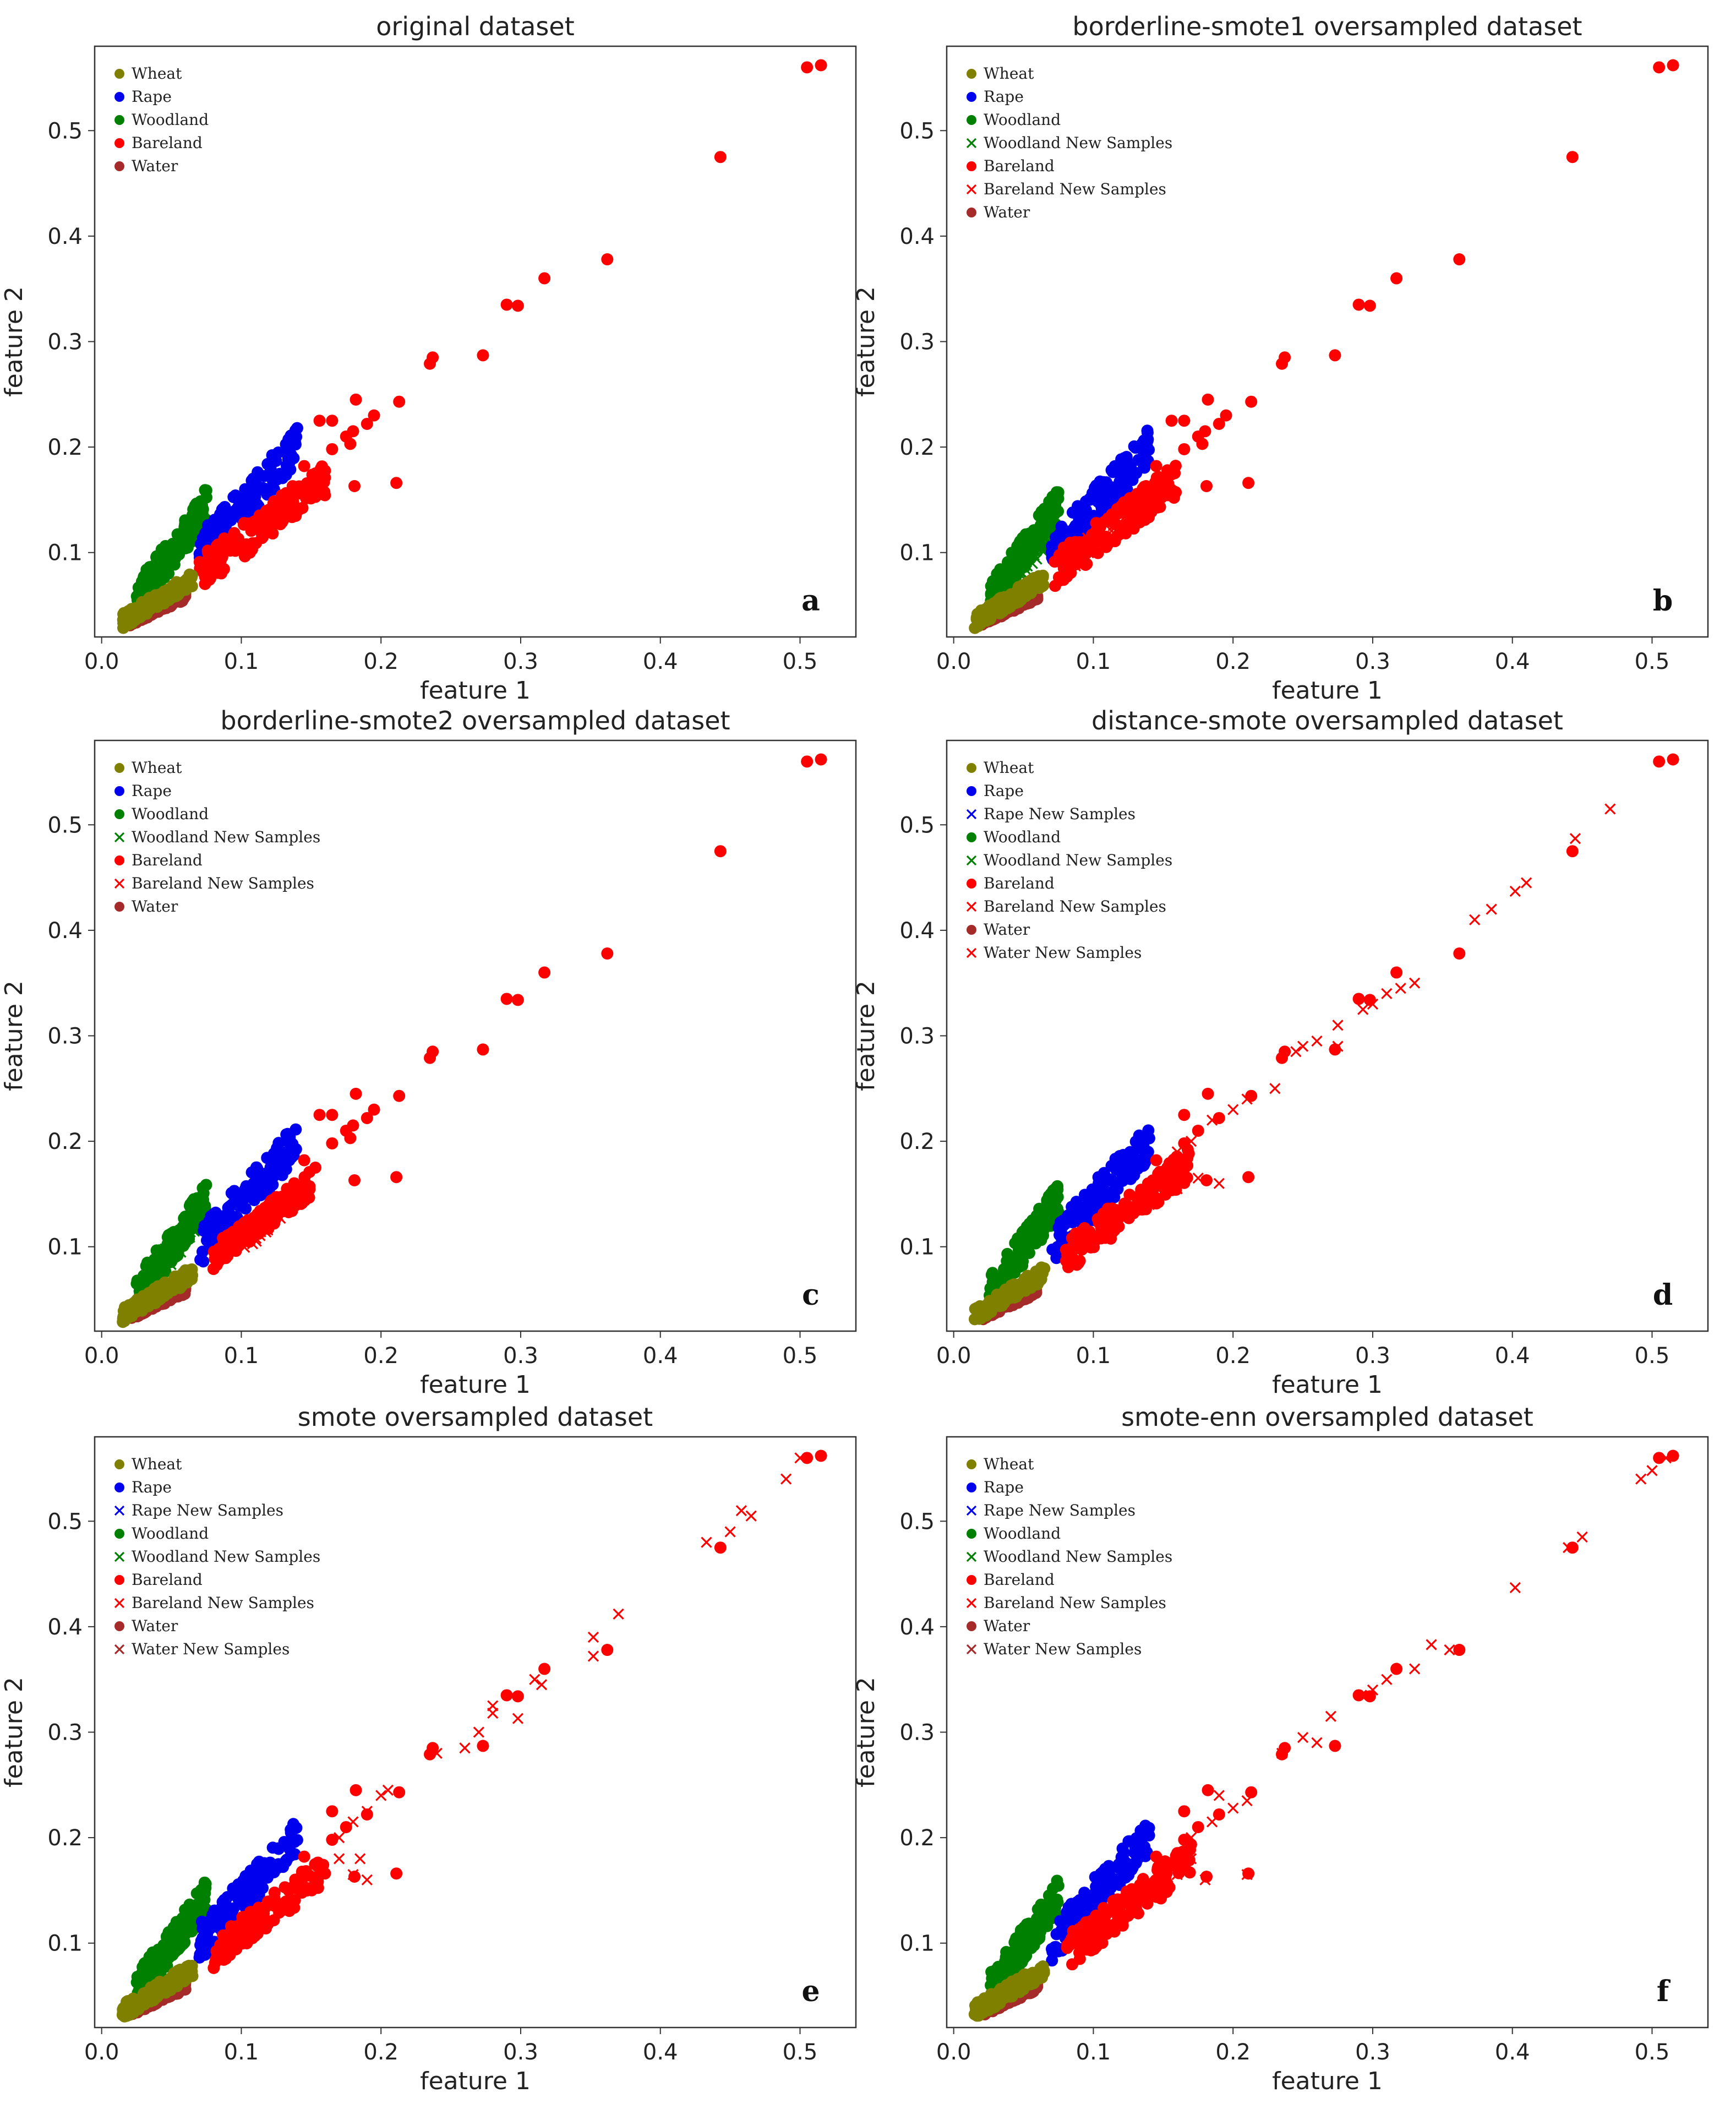  What do you see at coordinates (217, 837) in the screenshot?
I see `legend-item: Woodland New Samples` at bounding box center [217, 837].